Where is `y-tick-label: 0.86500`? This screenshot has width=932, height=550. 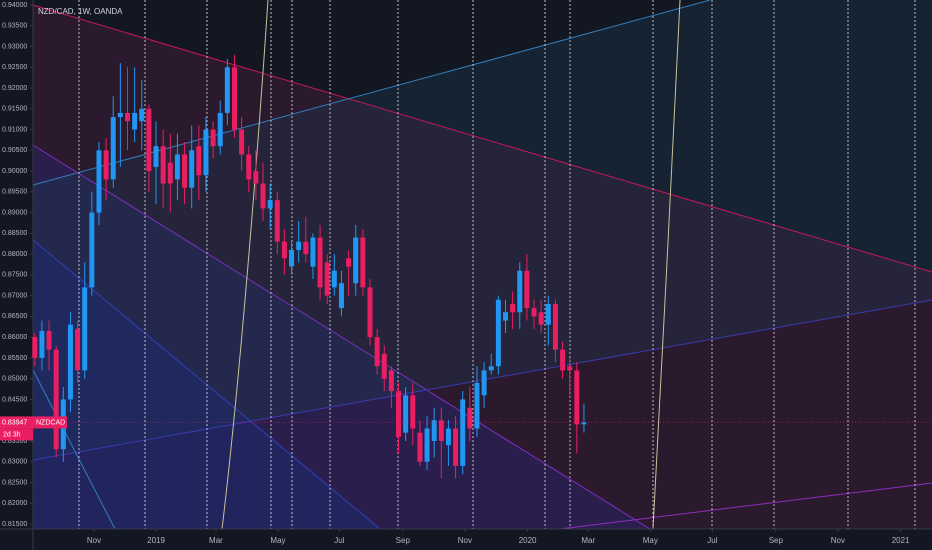 y-tick-label: 0.86500 is located at coordinates (14, 316).